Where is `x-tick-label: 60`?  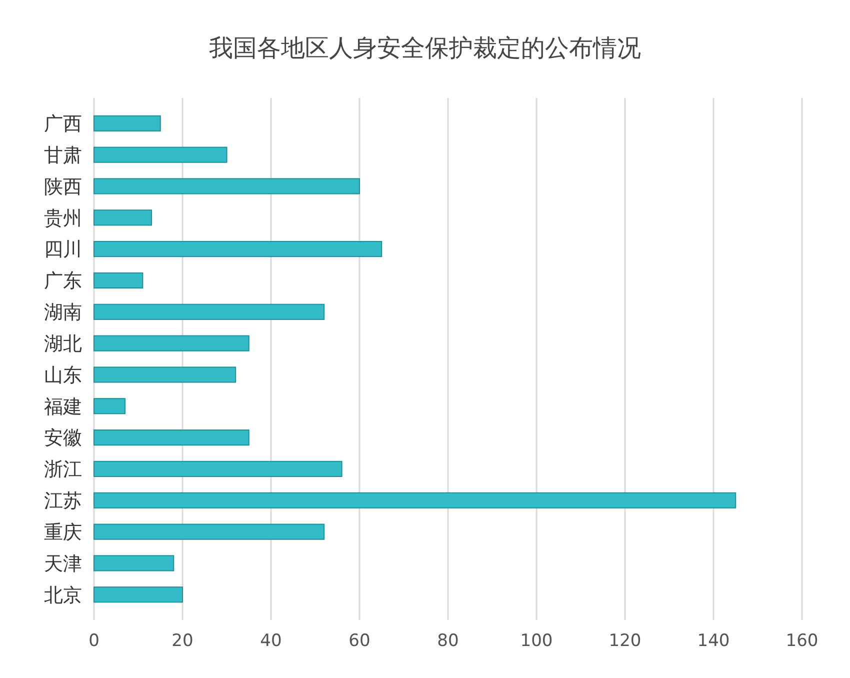
x-tick-label: 60 is located at coordinates (359, 641).